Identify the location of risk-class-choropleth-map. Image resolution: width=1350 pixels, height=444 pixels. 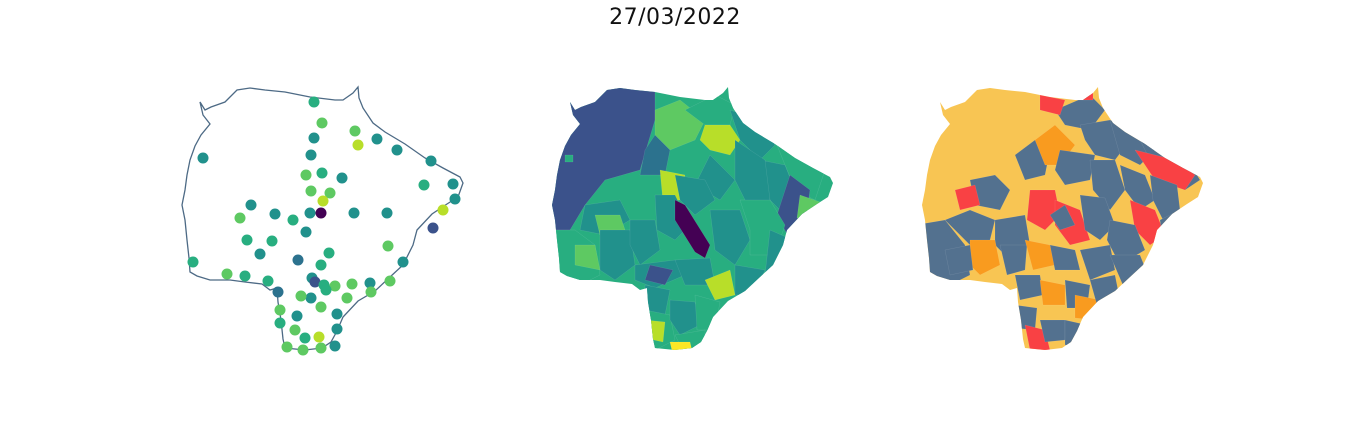
(1062, 218).